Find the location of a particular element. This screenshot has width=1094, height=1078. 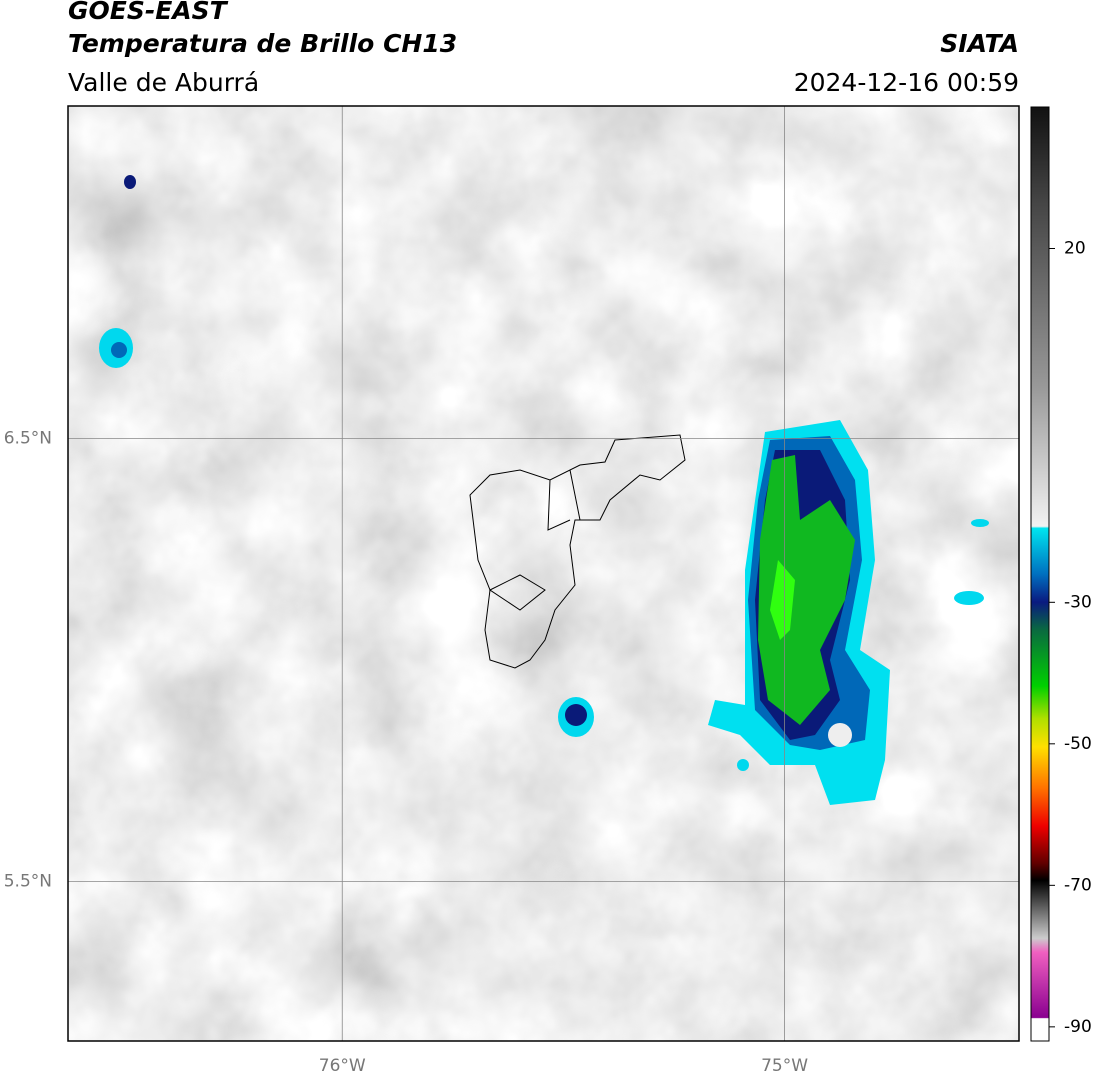

colorbar is located at coordinates (1040, 574).